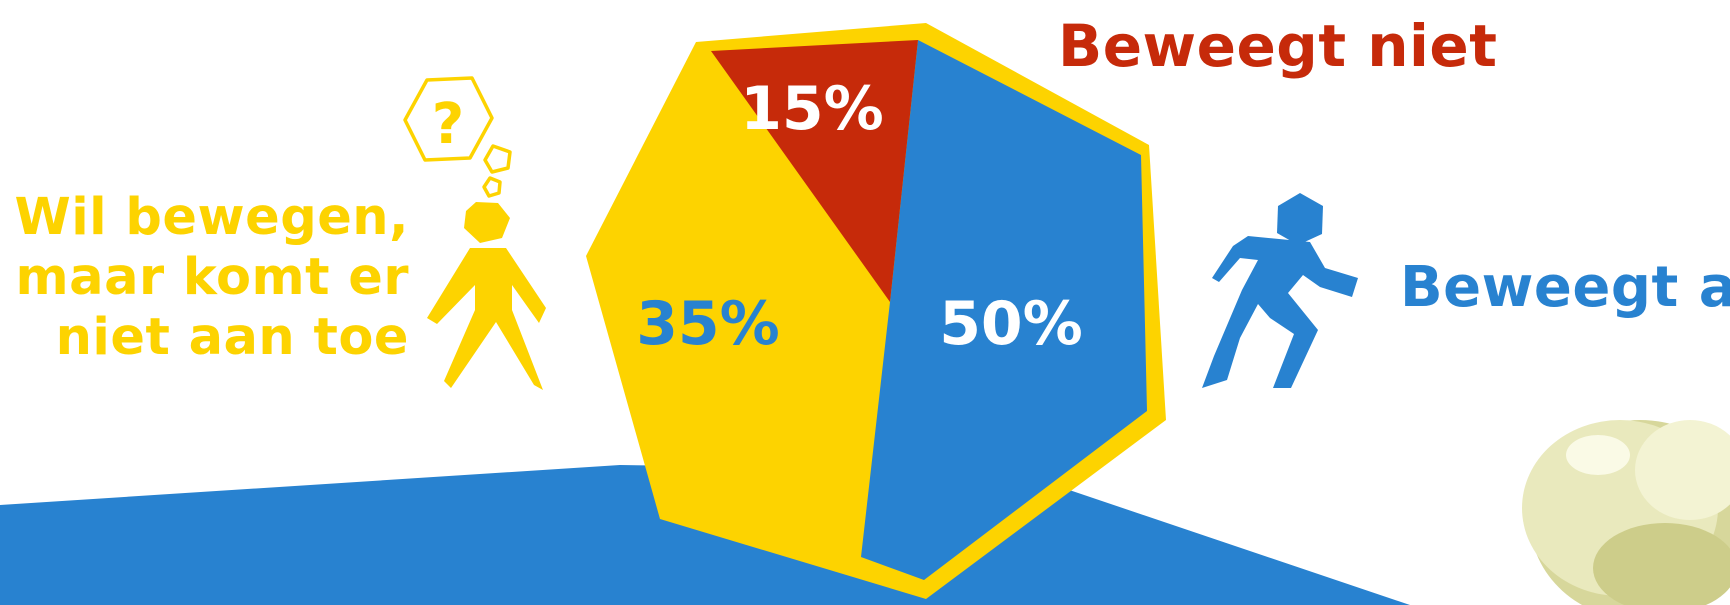 This screenshot has height=605, width=1730. What do you see at coordinates (1011, 324) in the screenshot?
I see `pie-value-label-50: 50%` at bounding box center [1011, 324].